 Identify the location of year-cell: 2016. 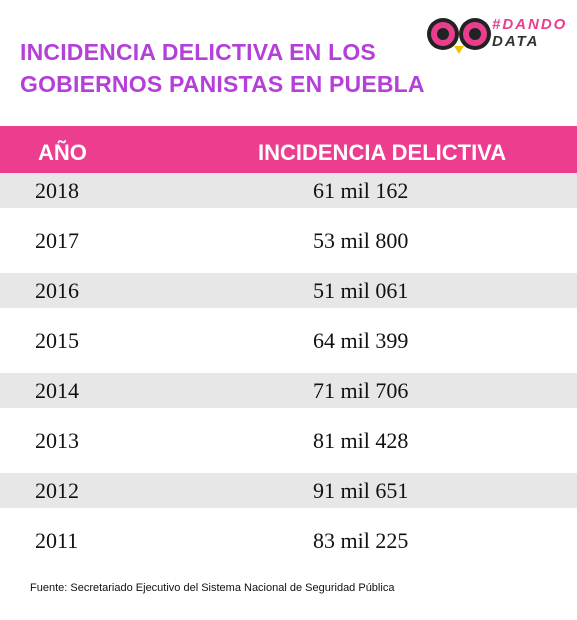
(57, 290).